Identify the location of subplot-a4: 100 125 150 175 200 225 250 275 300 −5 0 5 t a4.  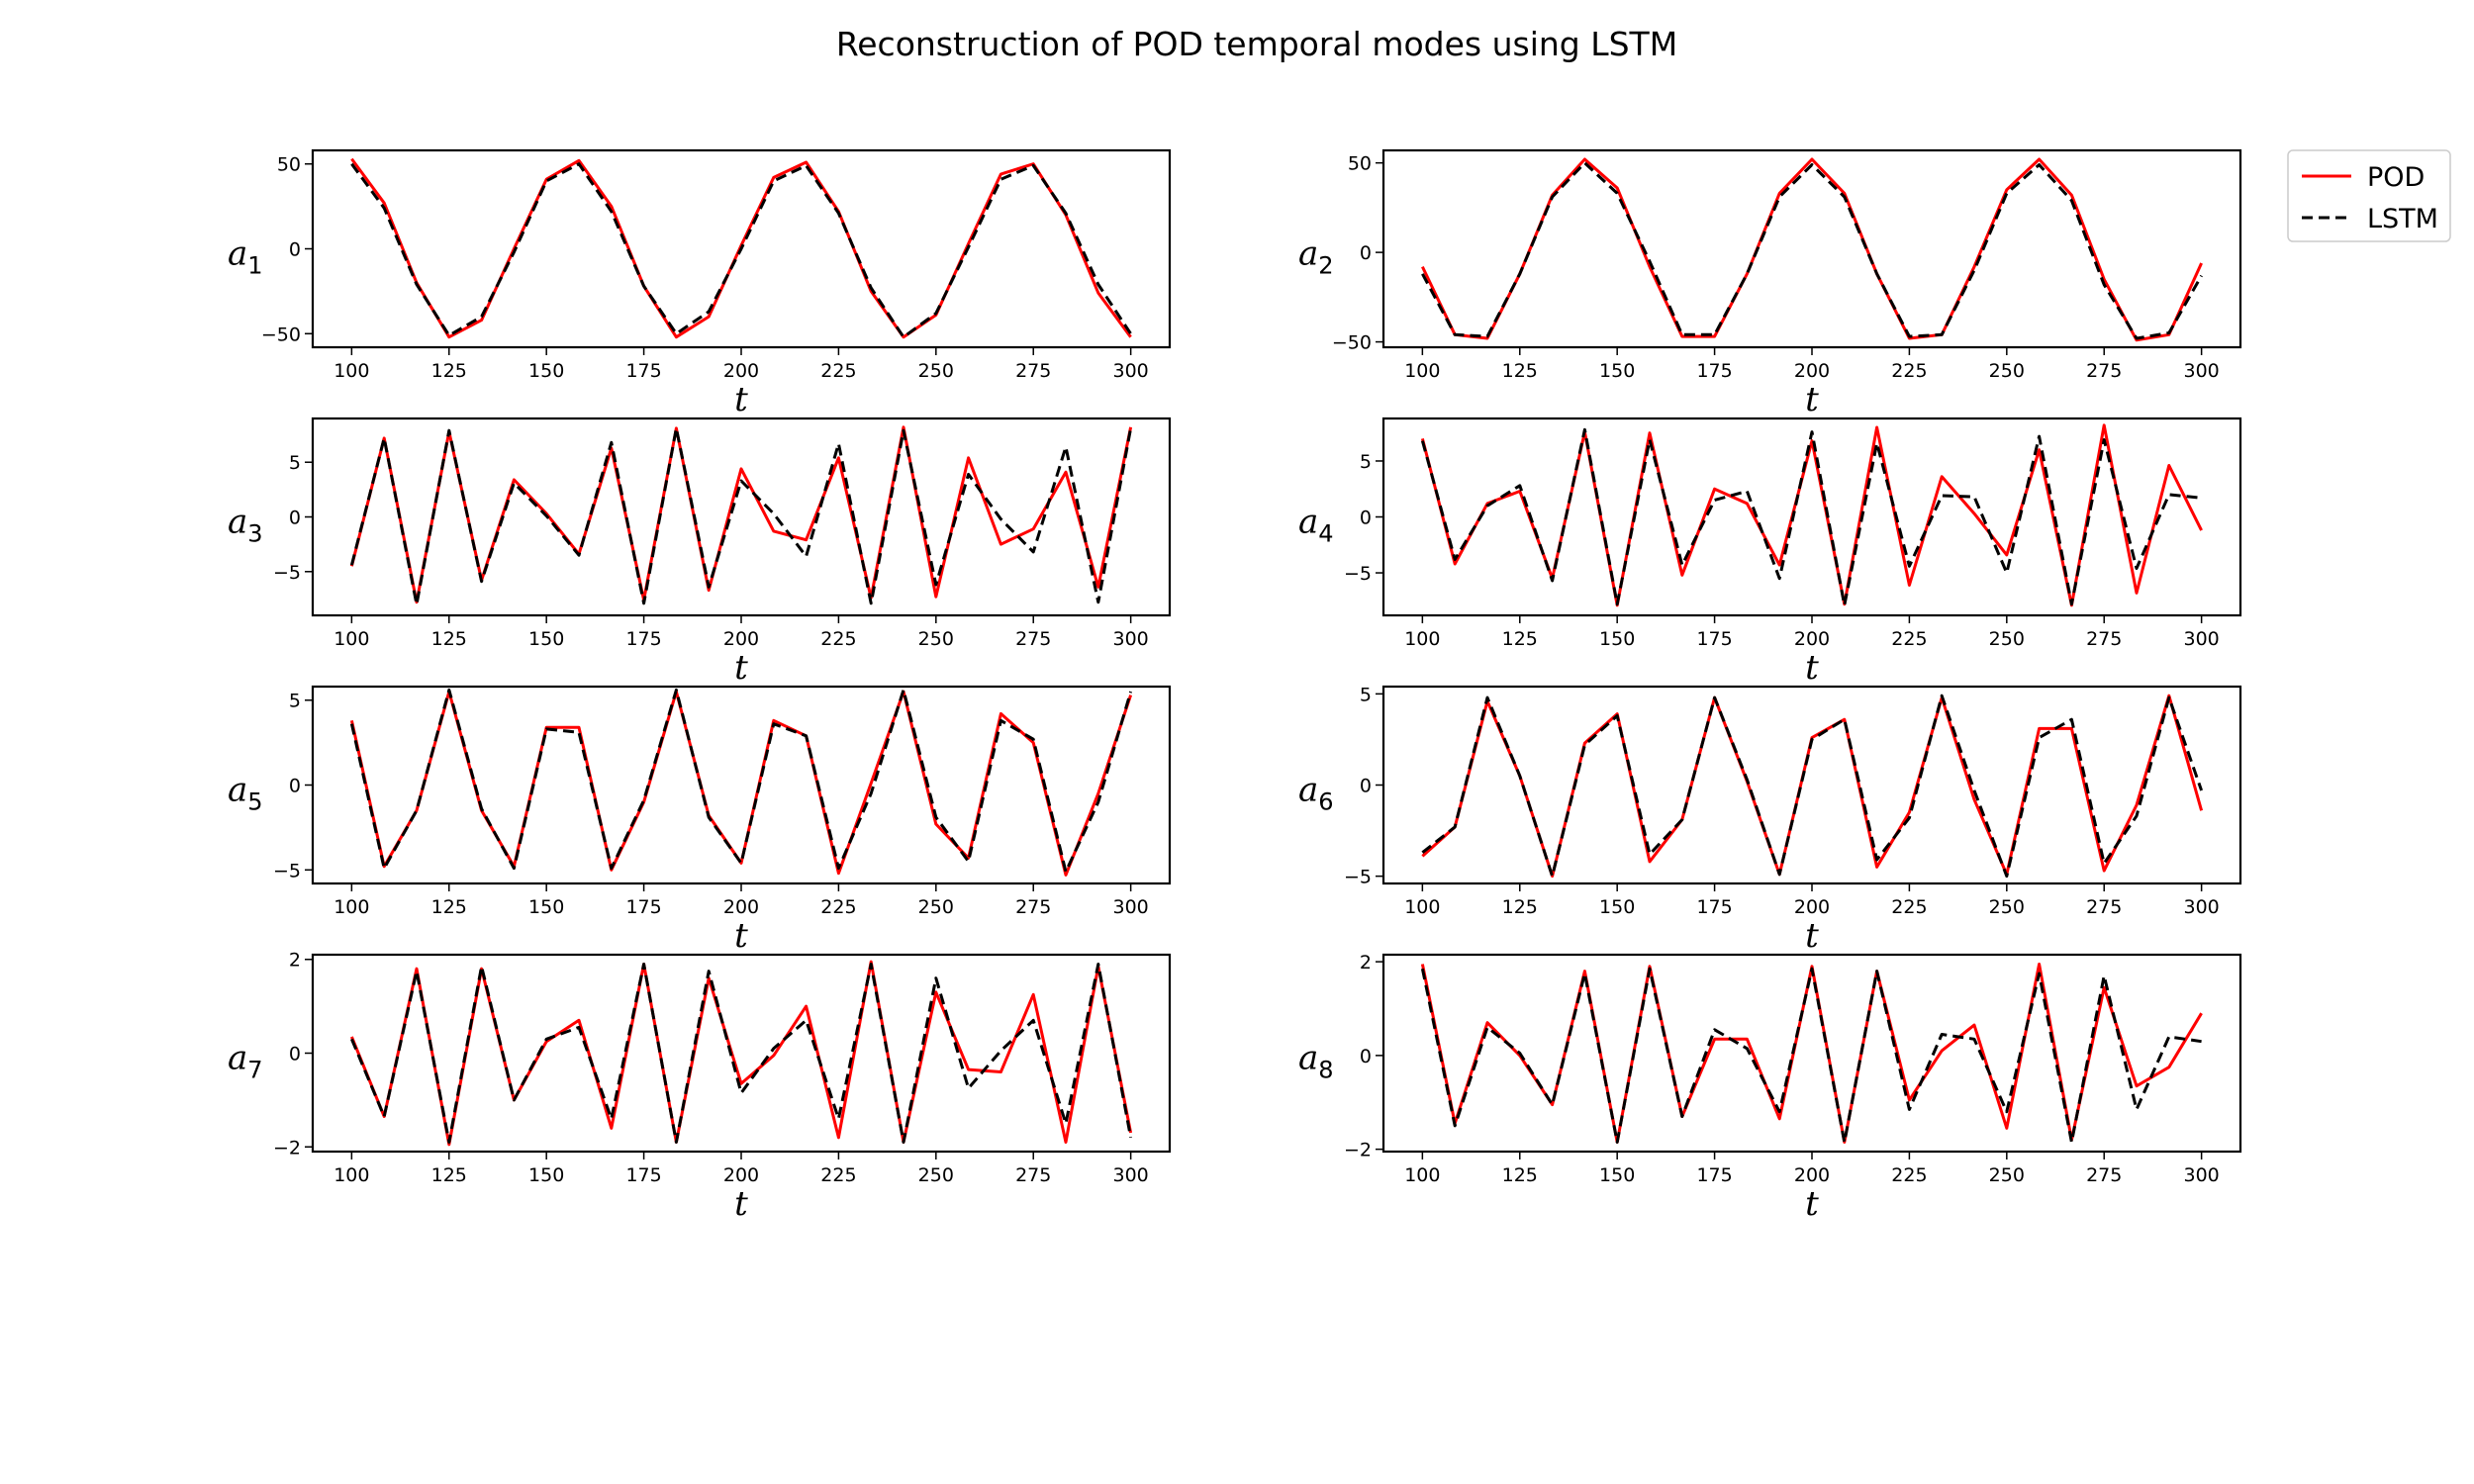
(1770, 552).